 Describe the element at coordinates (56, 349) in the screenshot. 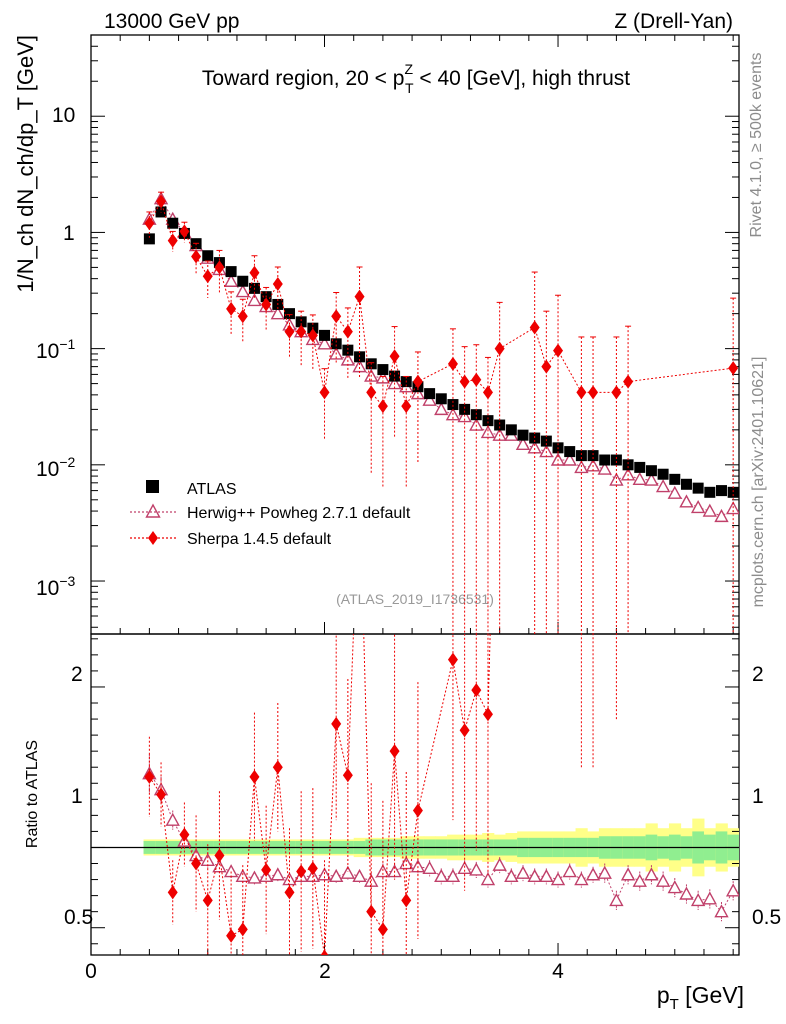

I see `y-tick-label-1e-1: 10⁻¹` at that location.